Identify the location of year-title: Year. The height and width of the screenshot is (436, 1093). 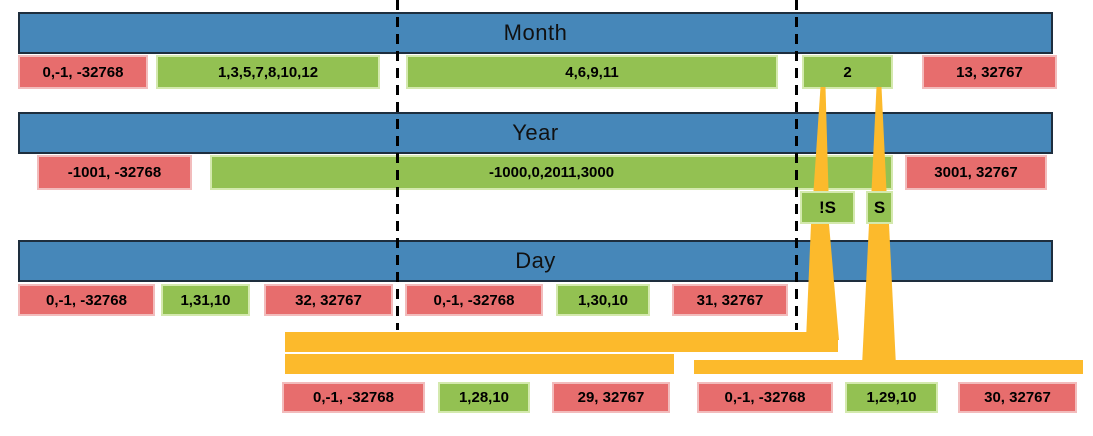
(535, 132).